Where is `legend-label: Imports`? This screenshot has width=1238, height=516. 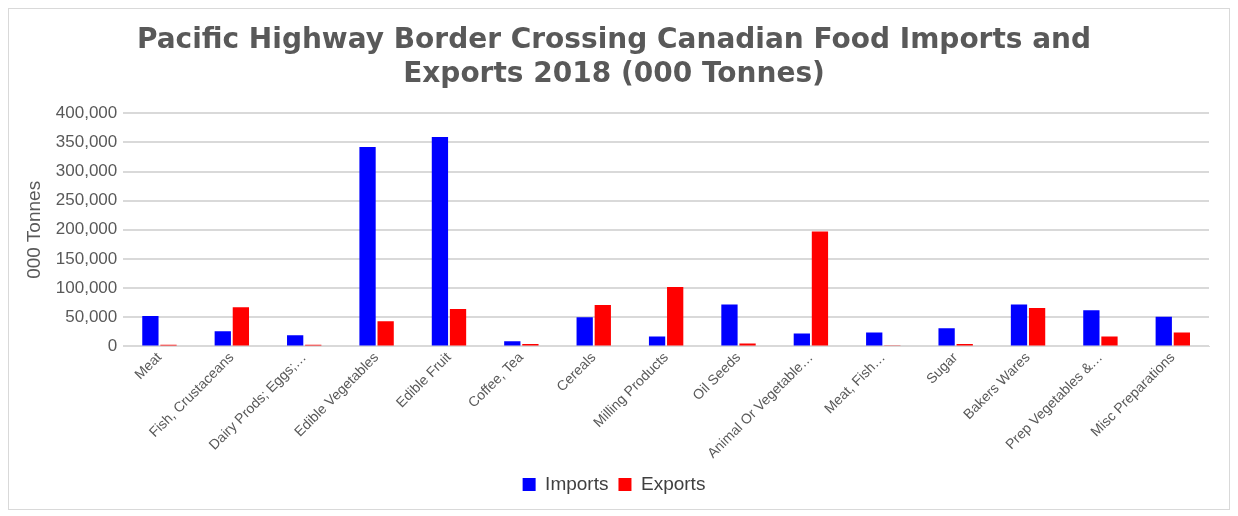
legend-label: Imports is located at coordinates (577, 483).